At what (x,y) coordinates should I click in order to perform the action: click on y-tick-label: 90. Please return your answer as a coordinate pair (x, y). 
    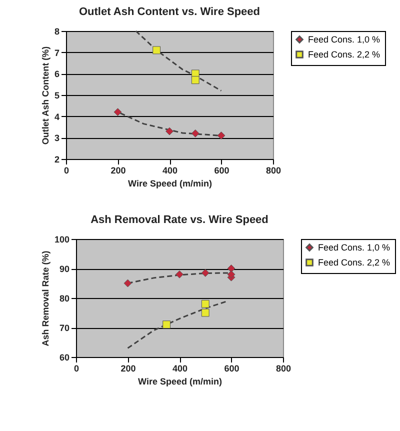
    Looking at the image, I should click on (64, 269).